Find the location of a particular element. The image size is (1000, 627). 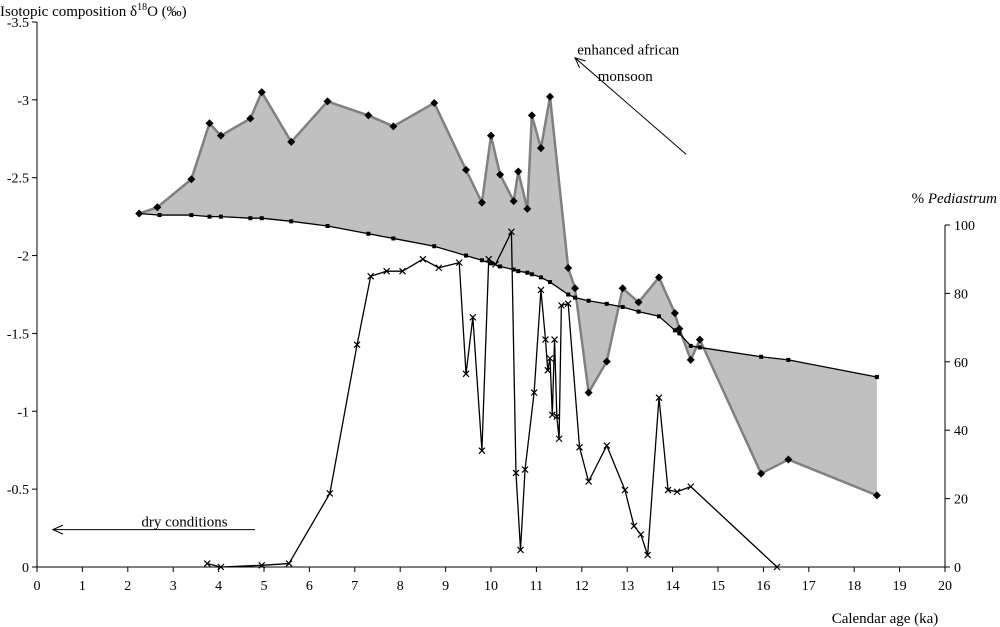

annotation-text: enhanced african is located at coordinates (628, 51).